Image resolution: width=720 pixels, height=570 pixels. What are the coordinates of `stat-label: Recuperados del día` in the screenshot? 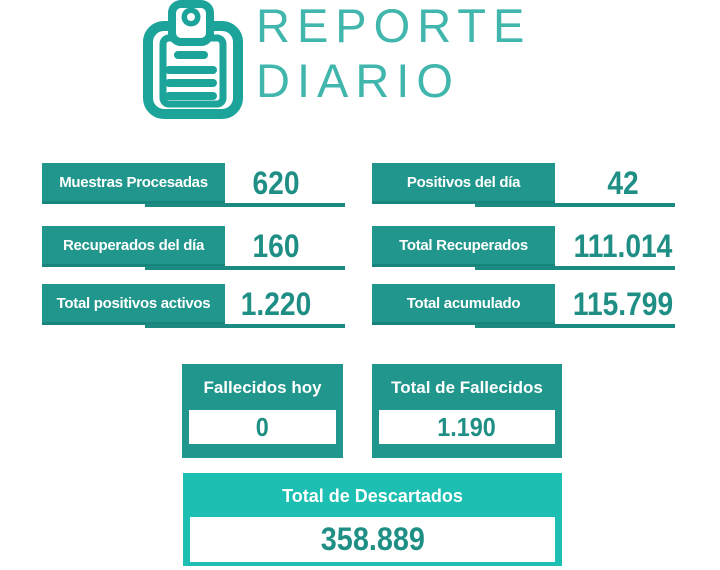 It's located at (133, 245).